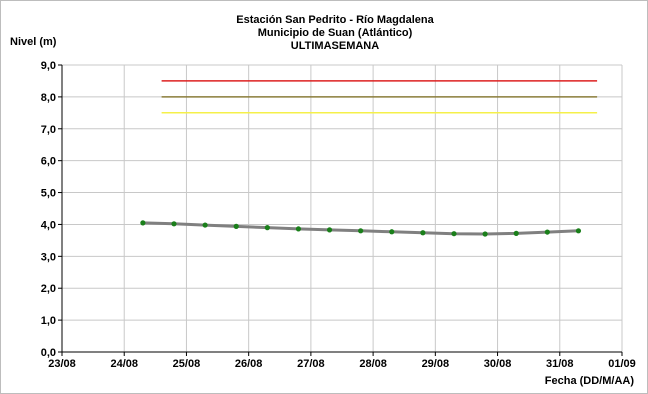  What do you see at coordinates (622, 364) in the screenshot?
I see `x-tick-label: 01/09` at bounding box center [622, 364].